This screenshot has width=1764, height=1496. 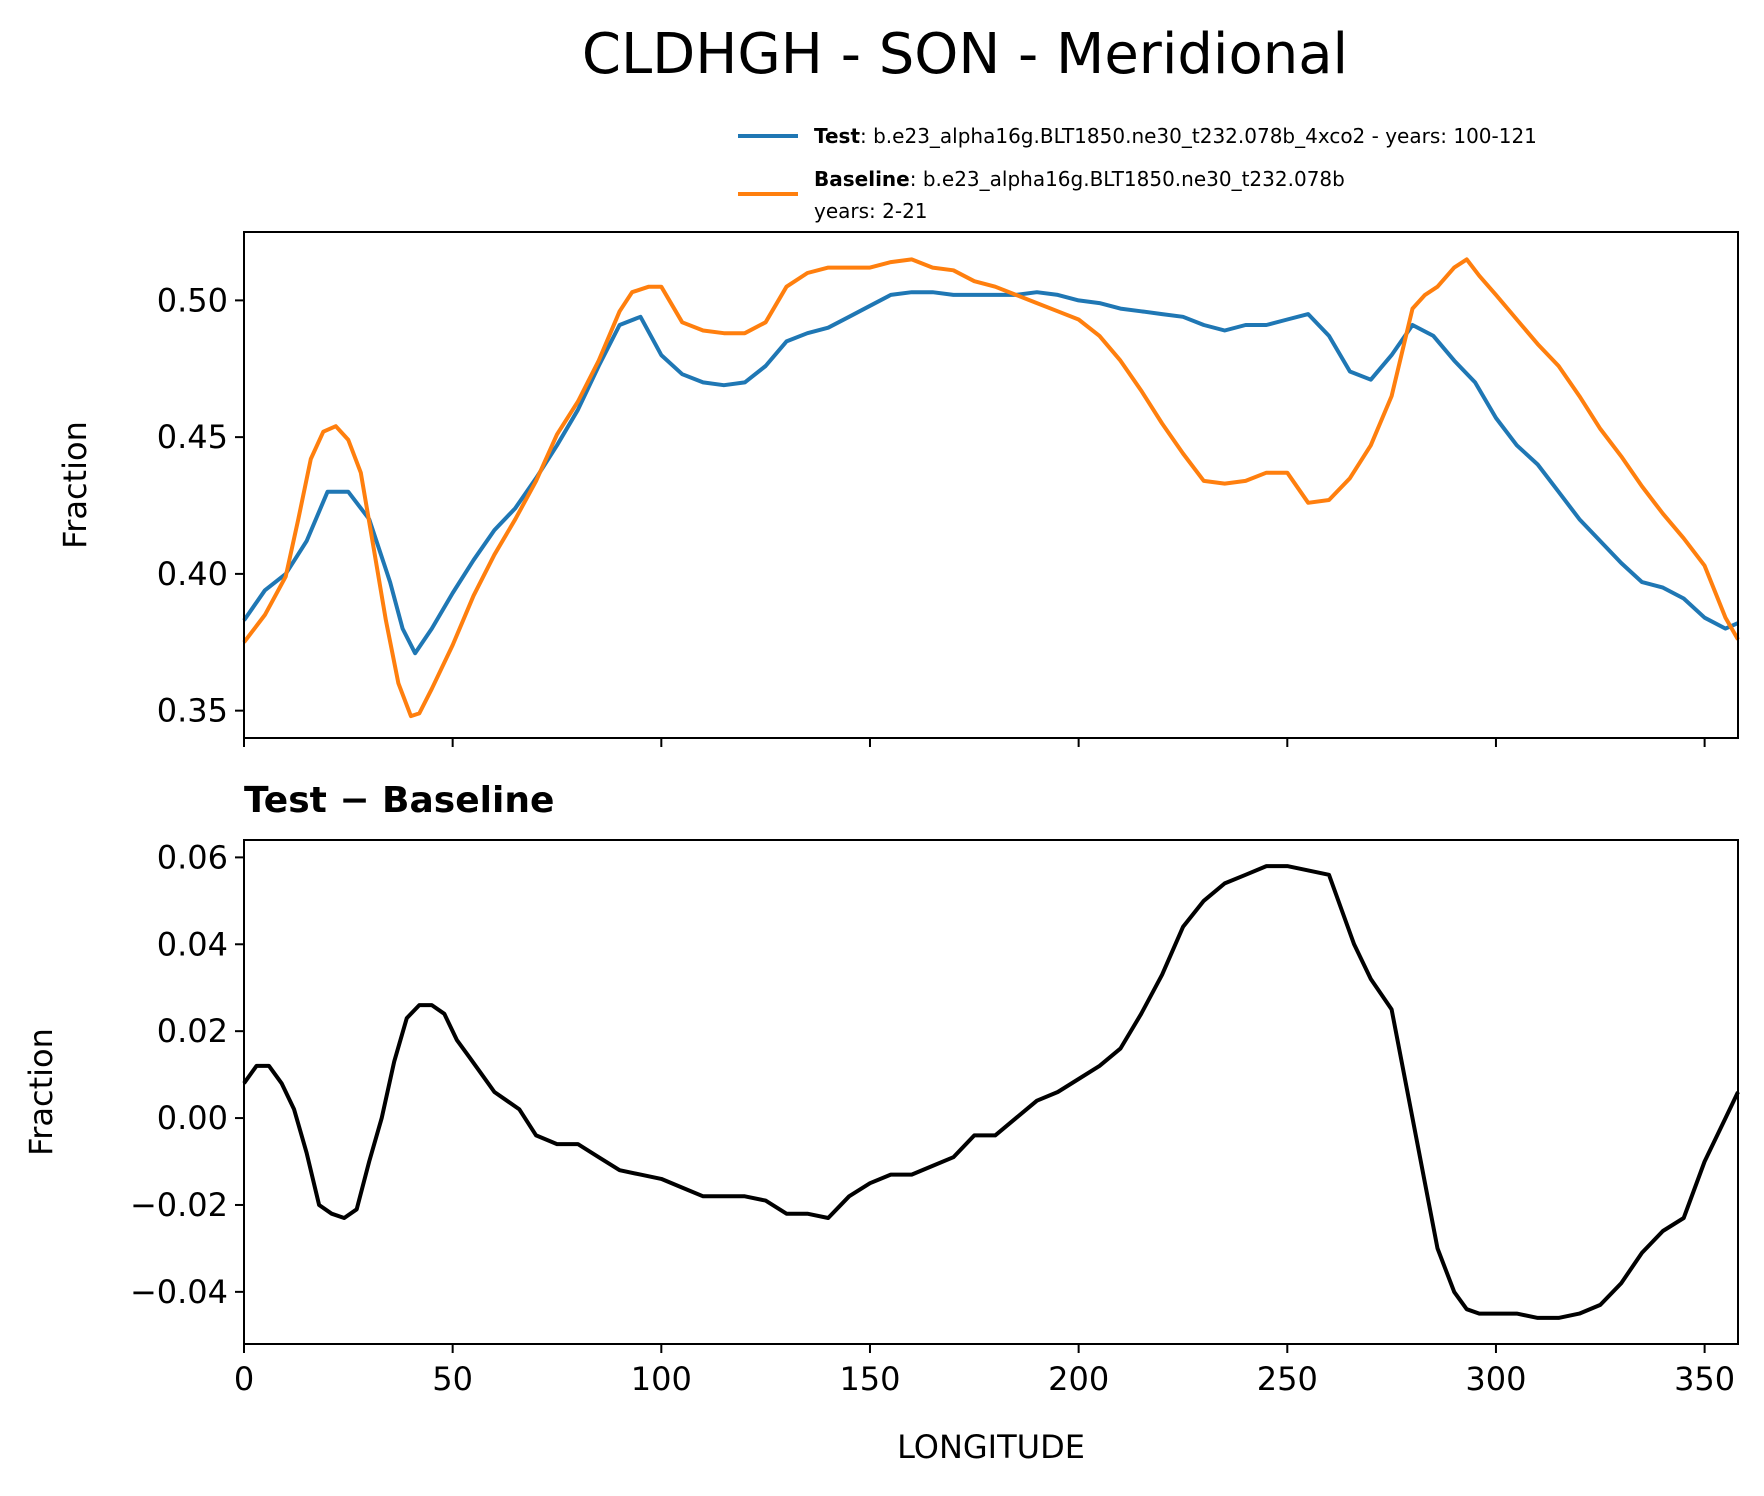 What do you see at coordinates (192, 1031) in the screenshot?
I see `bottom-ytick-label: 0.02` at bounding box center [192, 1031].